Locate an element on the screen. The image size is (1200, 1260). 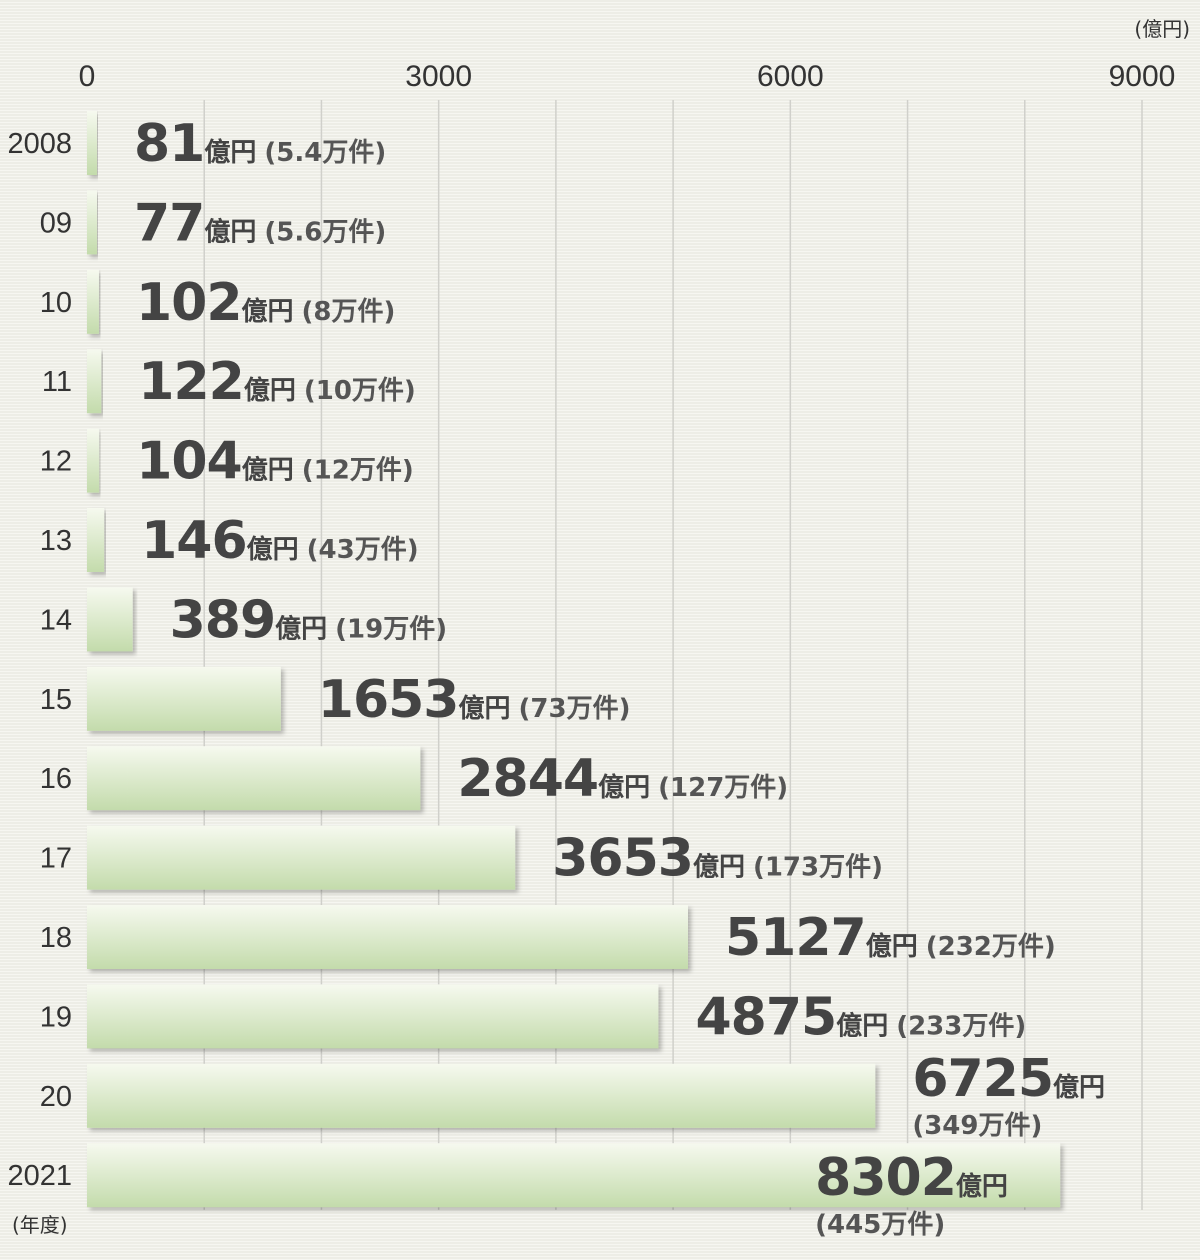
value-label: 1653億円 (73万件) is located at coordinates (474, 700).